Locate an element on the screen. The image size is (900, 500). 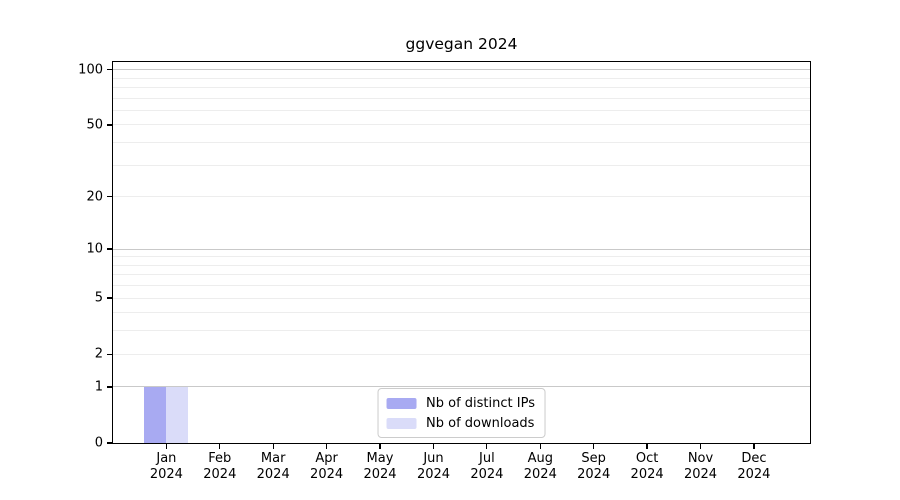
x-tick-label: Jul 2024 is located at coordinates (486, 466).